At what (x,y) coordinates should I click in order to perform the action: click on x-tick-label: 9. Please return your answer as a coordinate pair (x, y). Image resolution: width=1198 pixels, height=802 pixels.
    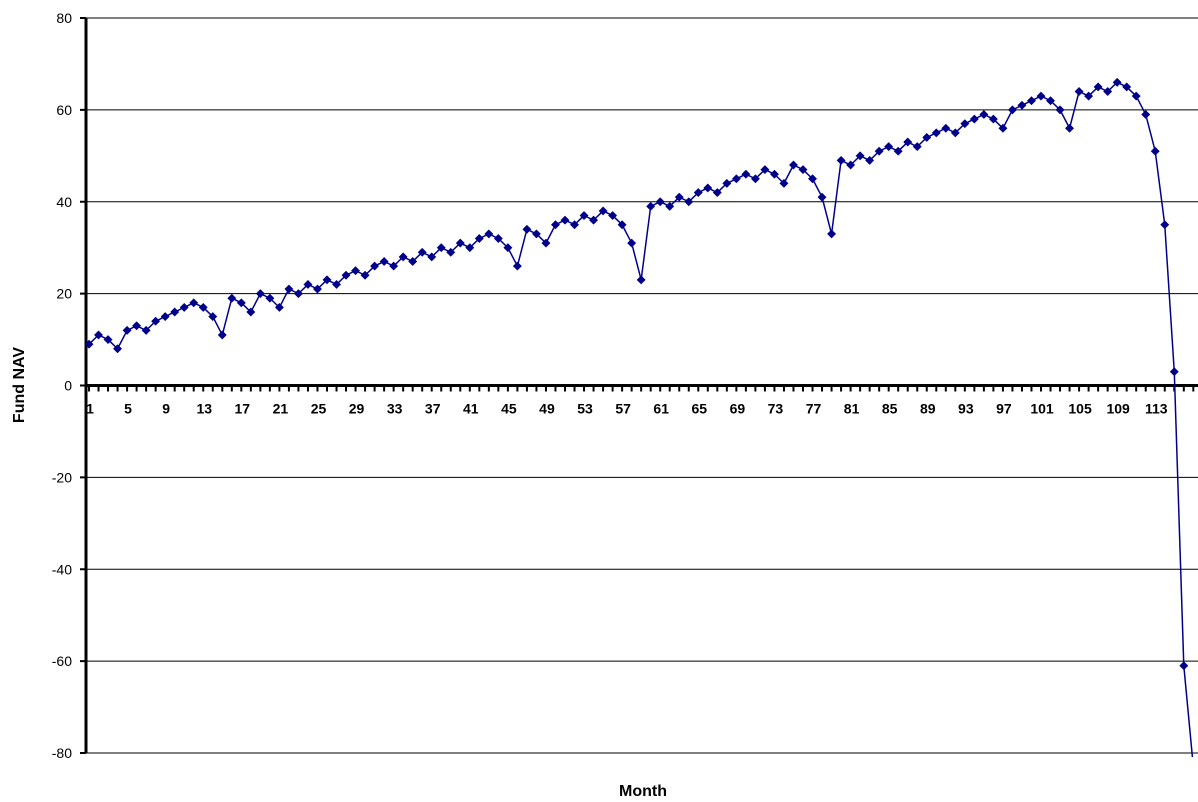
    Looking at the image, I should click on (166, 409).